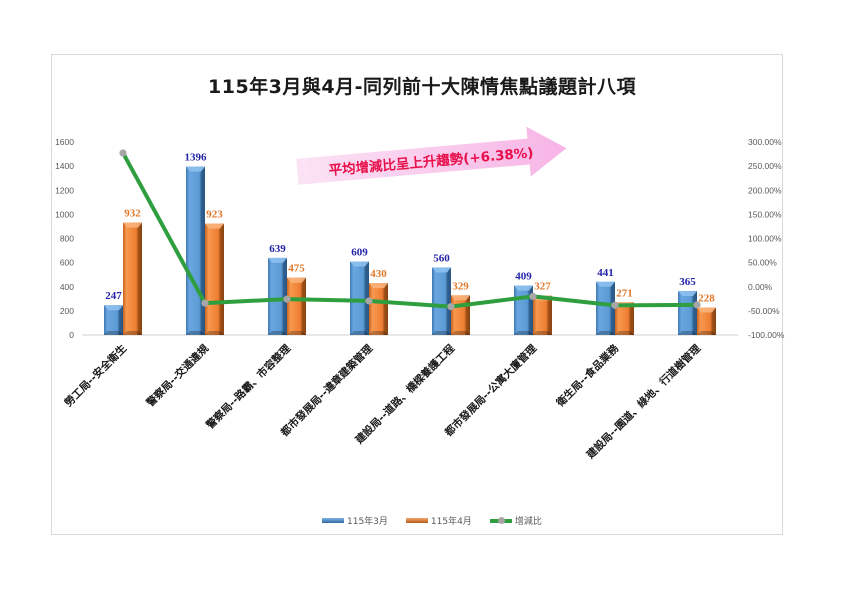  I want to click on trend-arrow: 平均增減比呈上升趨勢(+6.38%), so click(431, 155).